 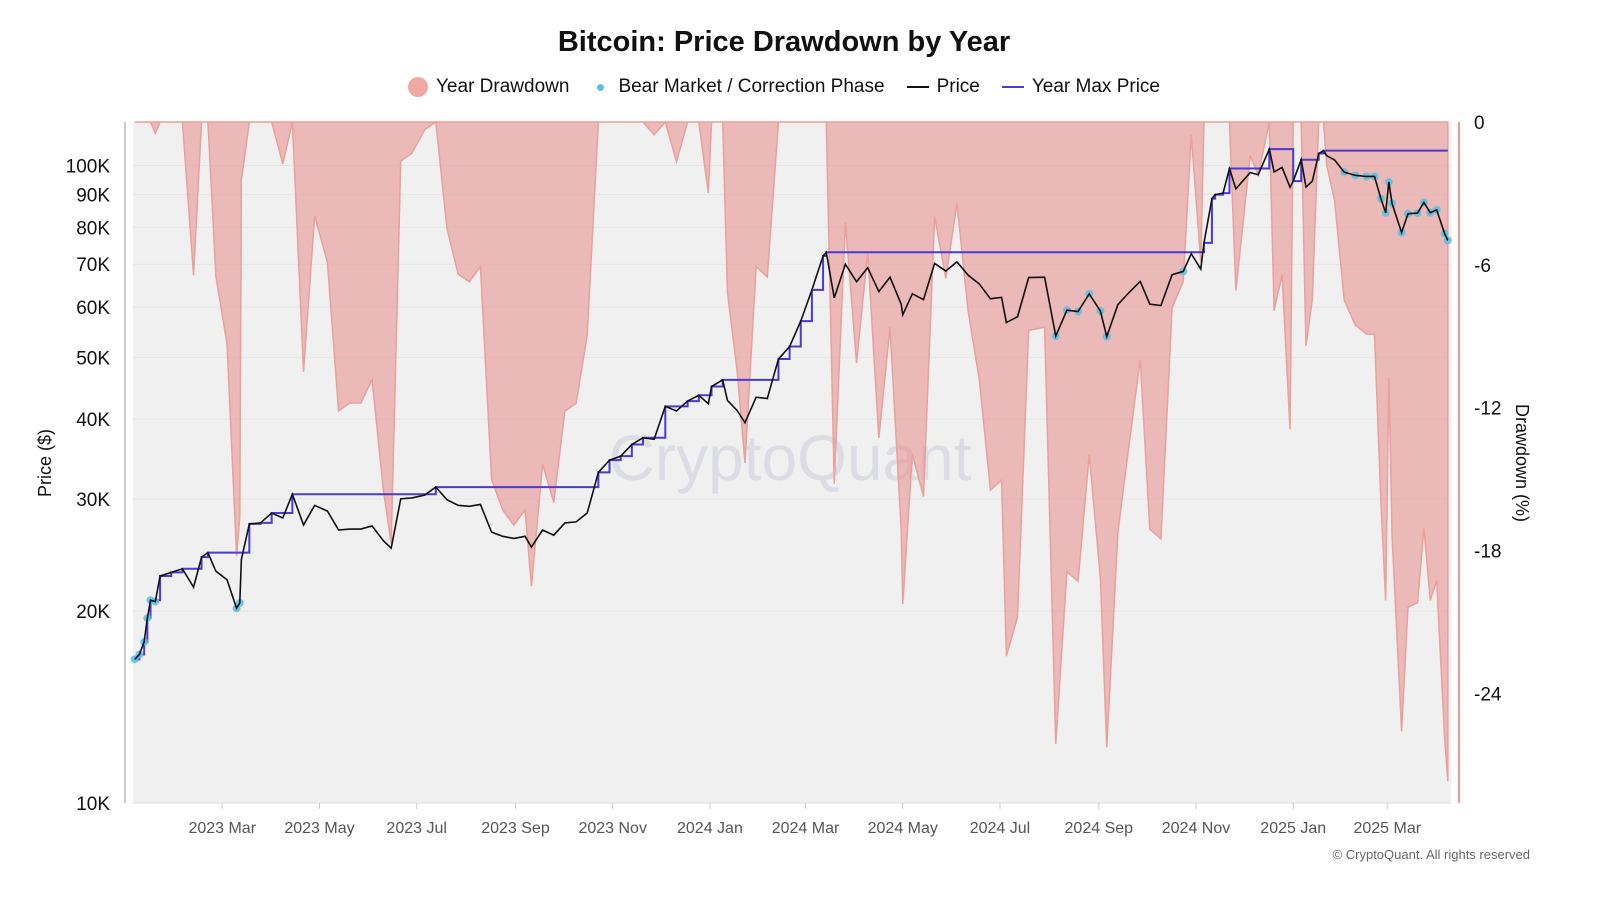 I want to click on x-tick-label: 2023 Sep, so click(x=515, y=828).